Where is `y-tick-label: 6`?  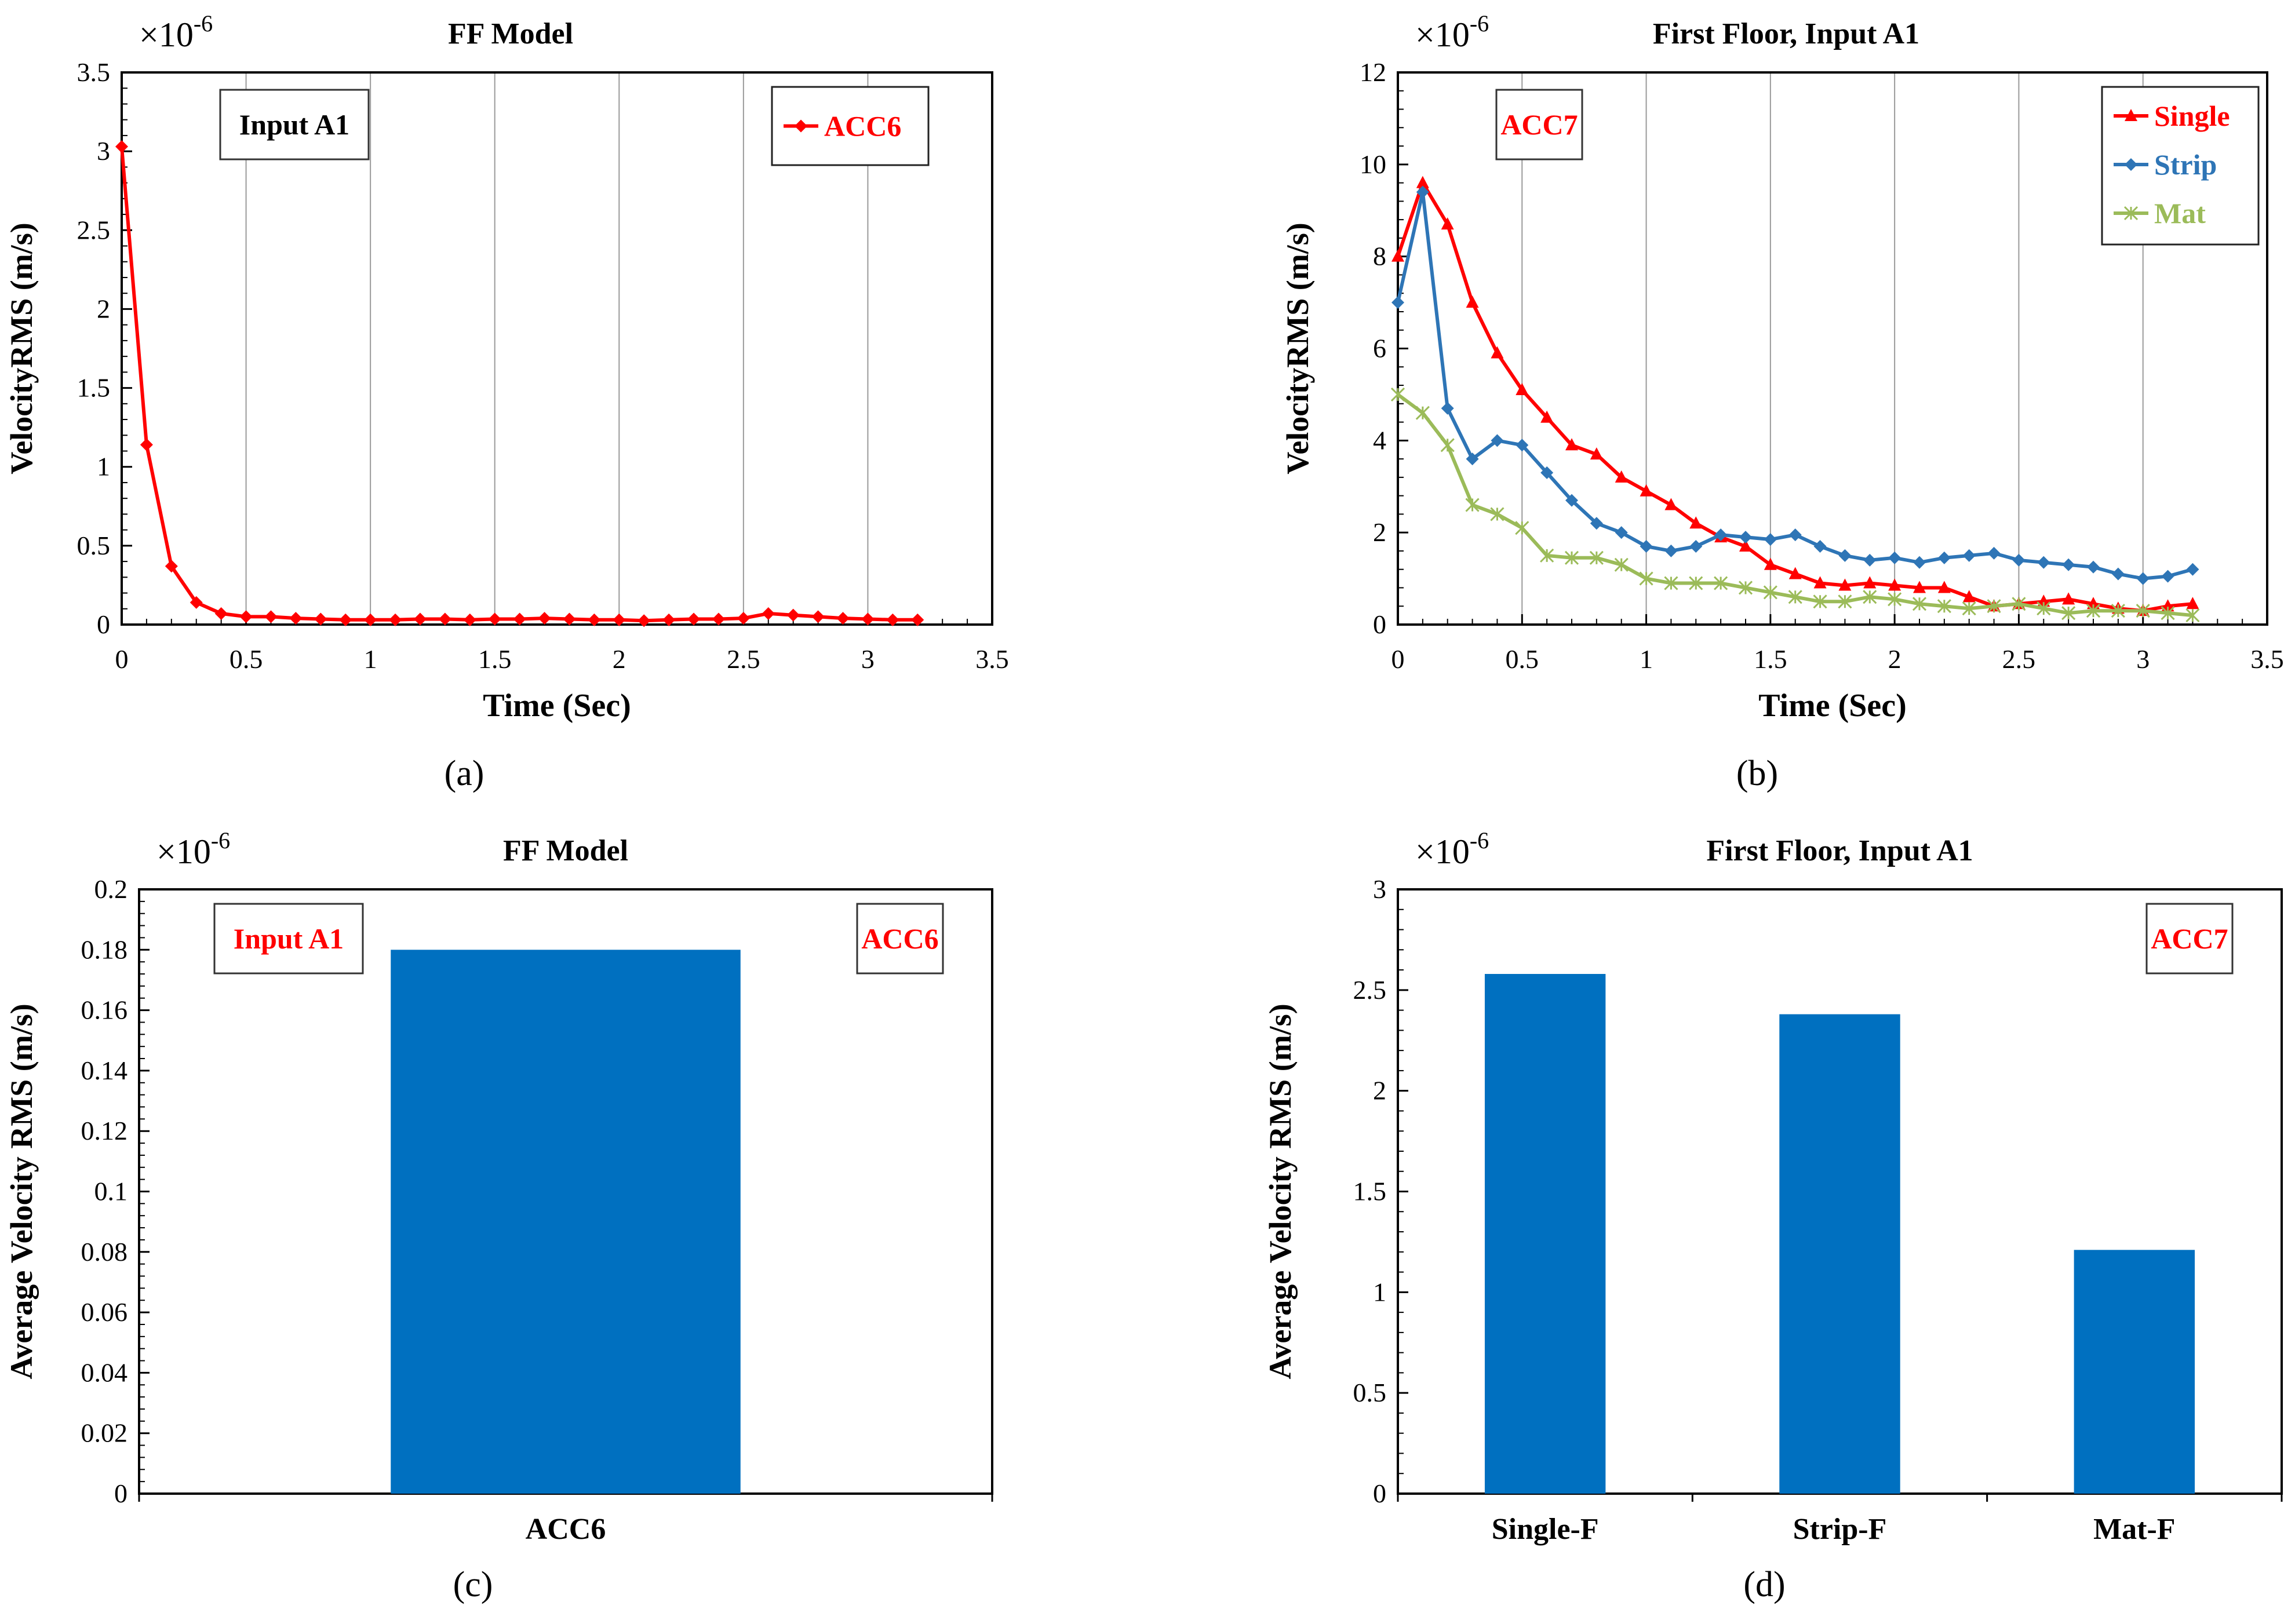
y-tick-label: 6 is located at coordinates (1380, 348).